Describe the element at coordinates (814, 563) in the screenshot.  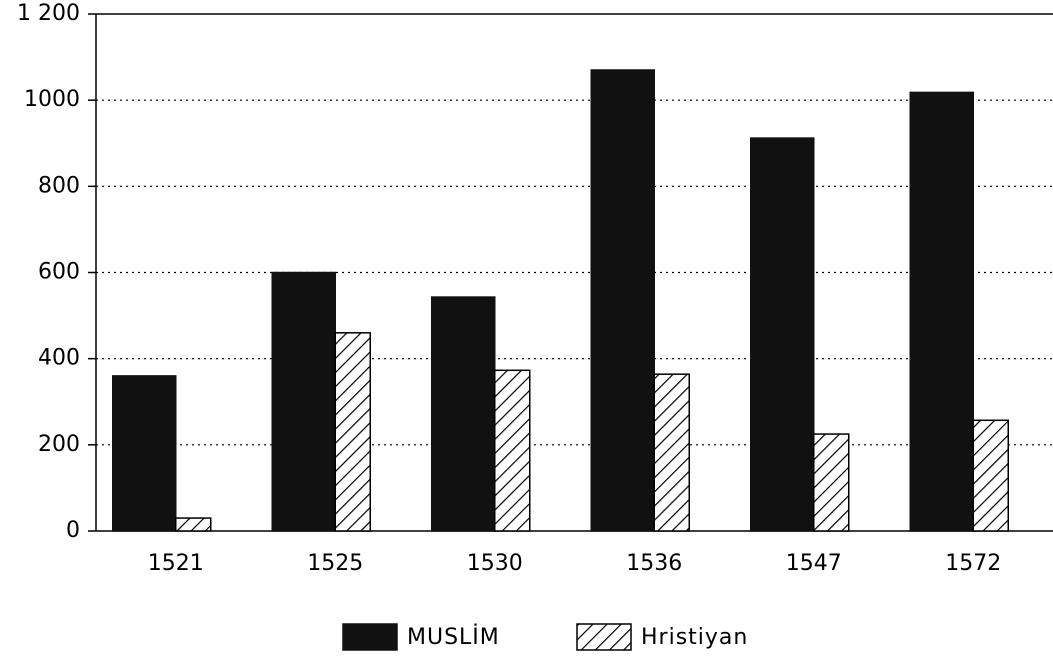
I see `x-tick-label: 1547` at that location.